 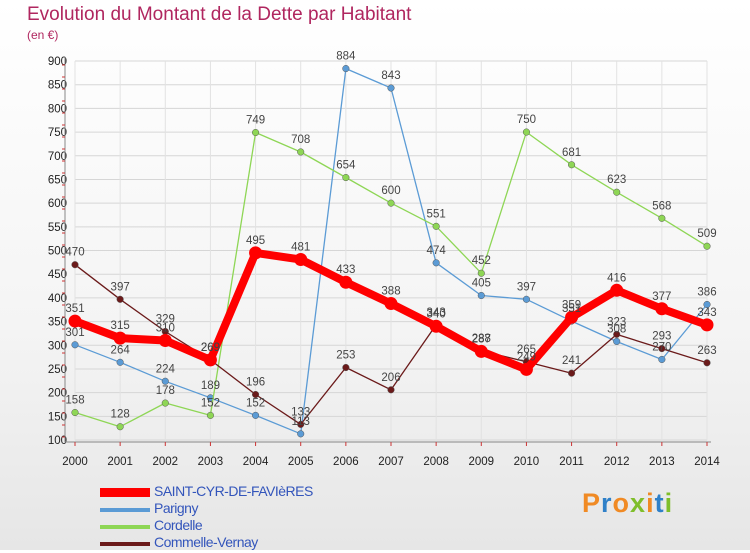 What do you see at coordinates (57, 157) in the screenshot?
I see `y-tick-label: 700` at bounding box center [57, 157].